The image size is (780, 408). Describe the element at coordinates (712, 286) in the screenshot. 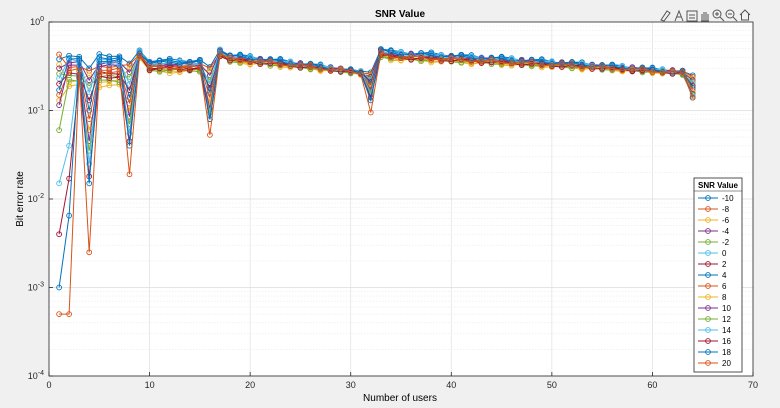

I see `legend-entry: 6` at that location.